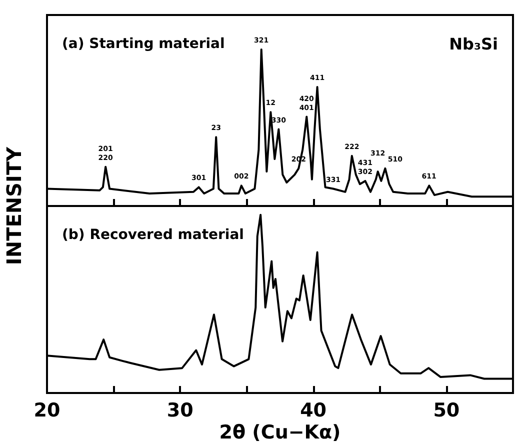 This screenshot has height=443, width=515. What do you see at coordinates (473, 44) in the screenshot?
I see `annotation: Nb₃Si` at bounding box center [473, 44].